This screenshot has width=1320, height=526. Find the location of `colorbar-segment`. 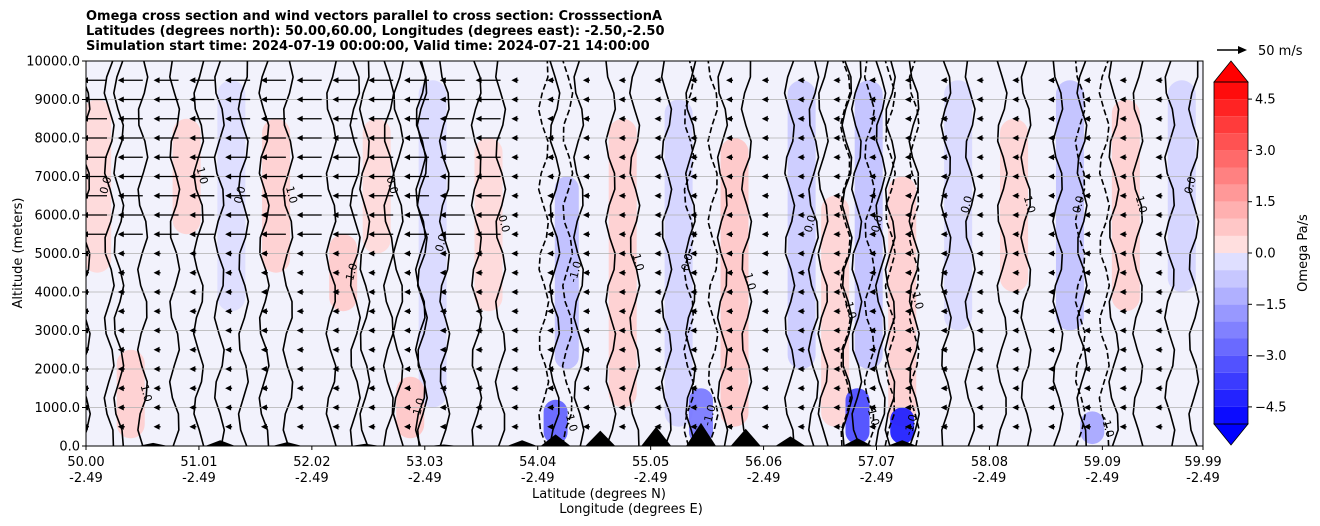

colorbar-segment is located at coordinates (1231, 347).